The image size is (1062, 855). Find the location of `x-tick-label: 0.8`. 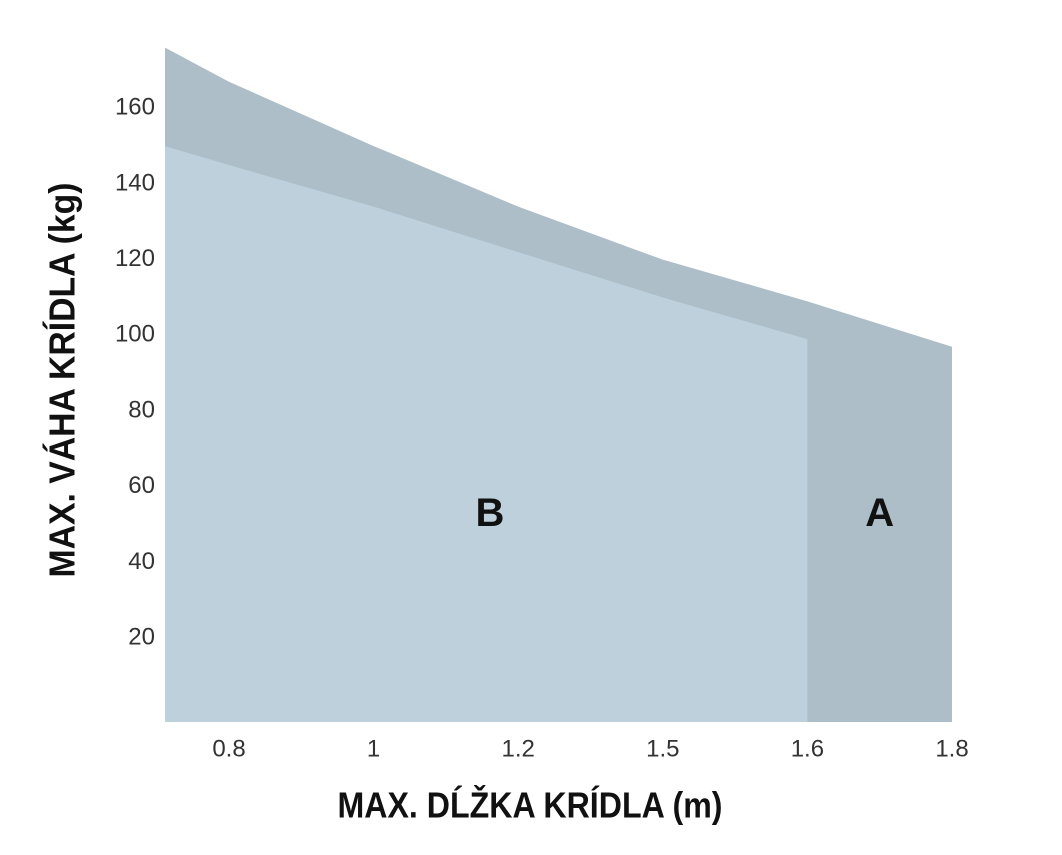

x-tick-label: 0.8 is located at coordinates (228, 748).